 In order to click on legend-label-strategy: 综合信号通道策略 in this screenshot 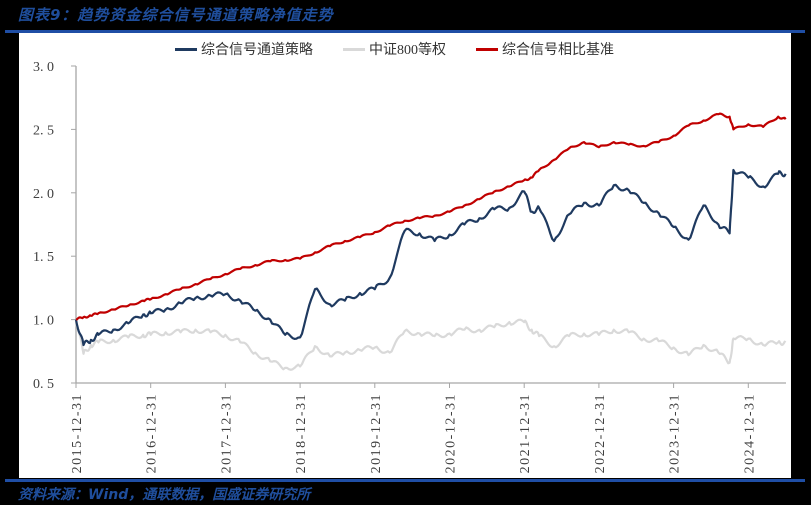, I will do `click(257, 50)`.